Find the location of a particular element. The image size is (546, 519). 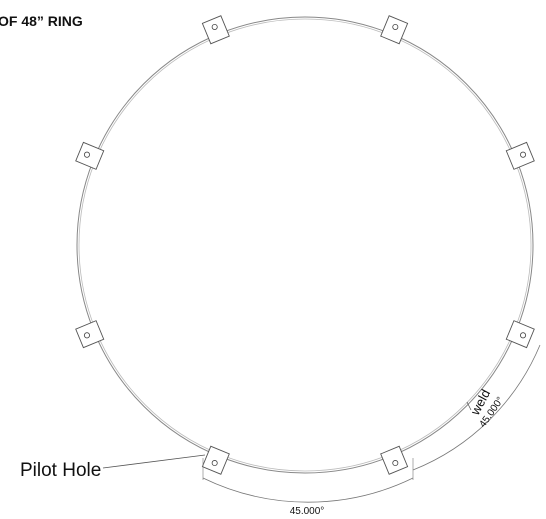

dimension-bottom: 45.000° is located at coordinates (307, 511).